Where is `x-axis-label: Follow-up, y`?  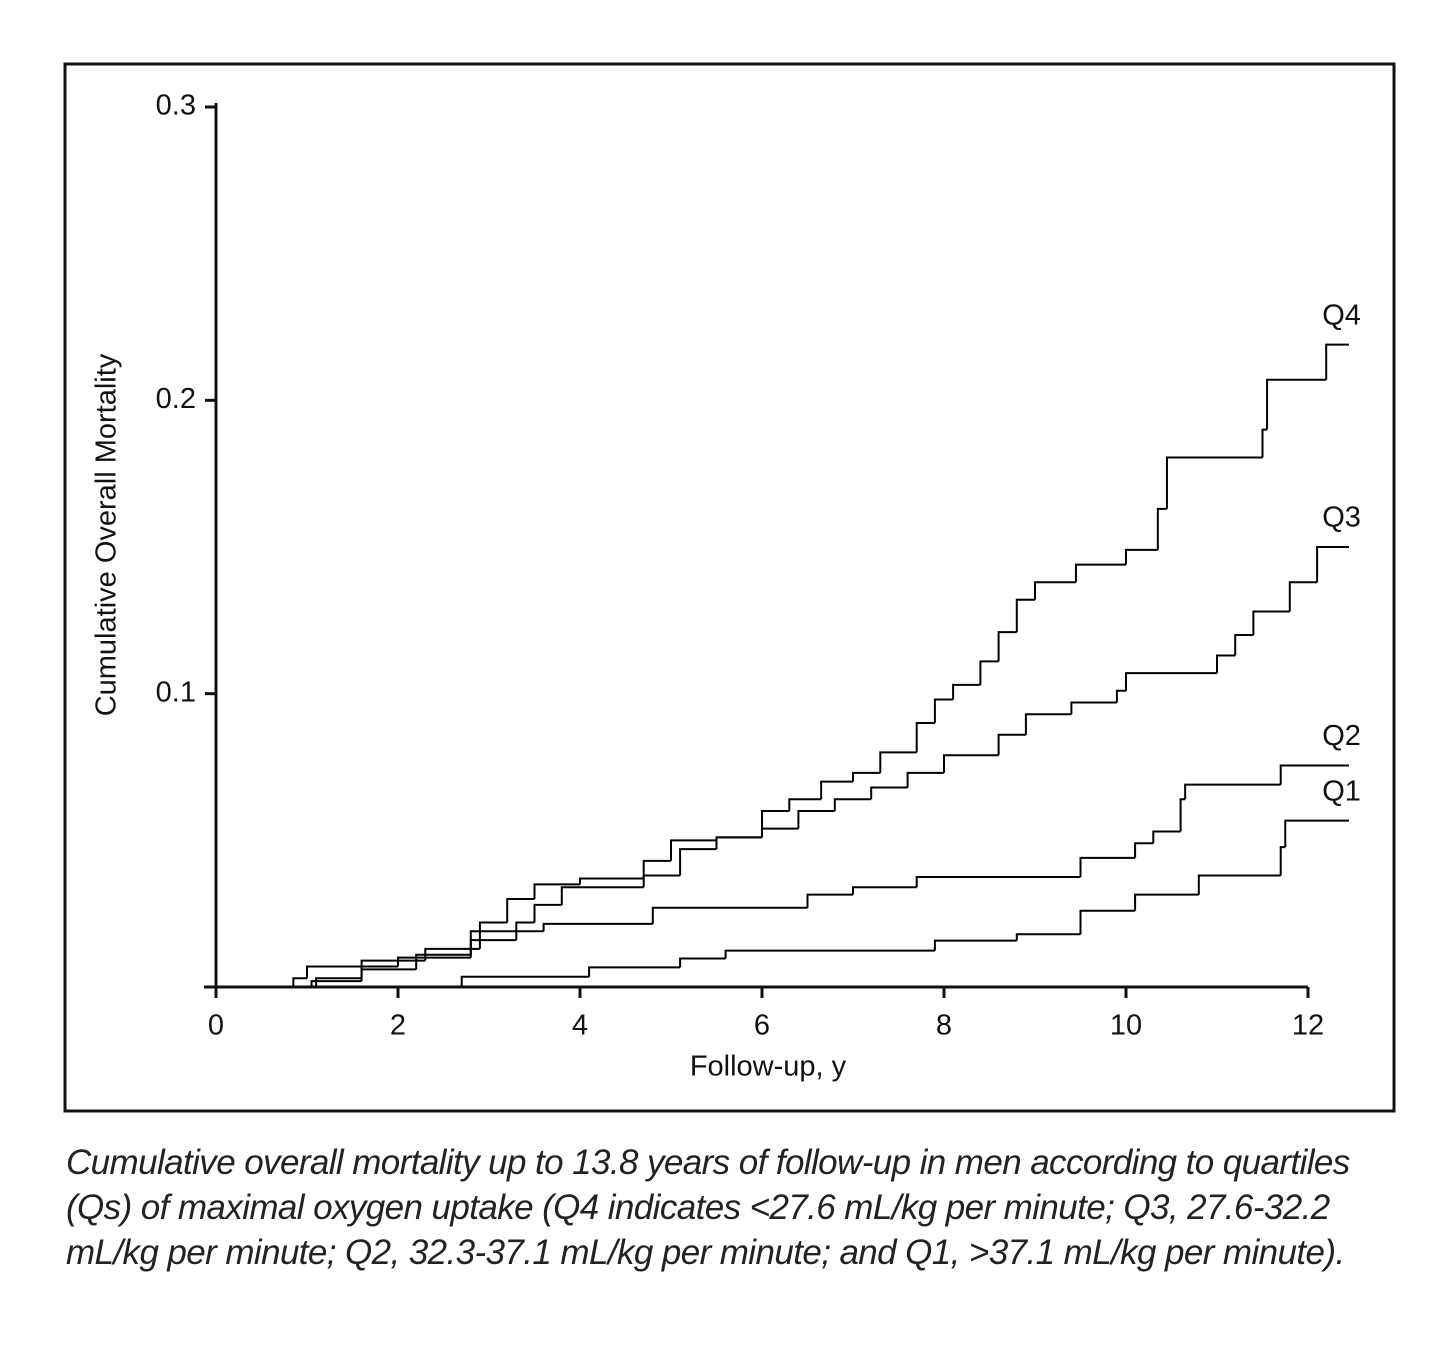
x-axis-label: Follow-up, y is located at coordinates (768, 1067).